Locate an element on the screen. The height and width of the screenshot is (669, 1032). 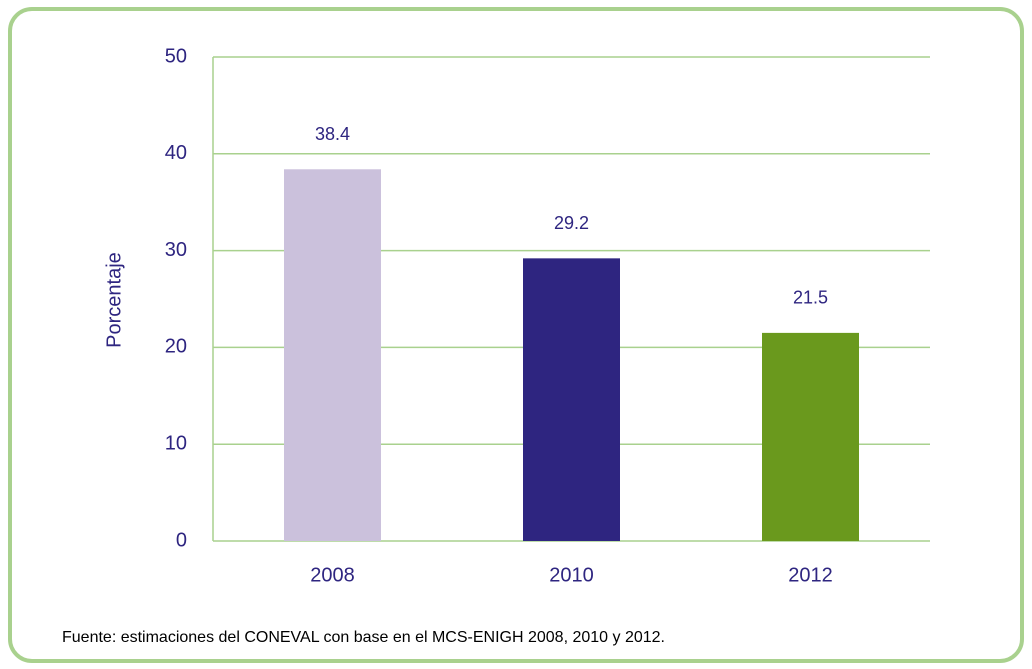
data-label: 21.5 is located at coordinates (810, 298).